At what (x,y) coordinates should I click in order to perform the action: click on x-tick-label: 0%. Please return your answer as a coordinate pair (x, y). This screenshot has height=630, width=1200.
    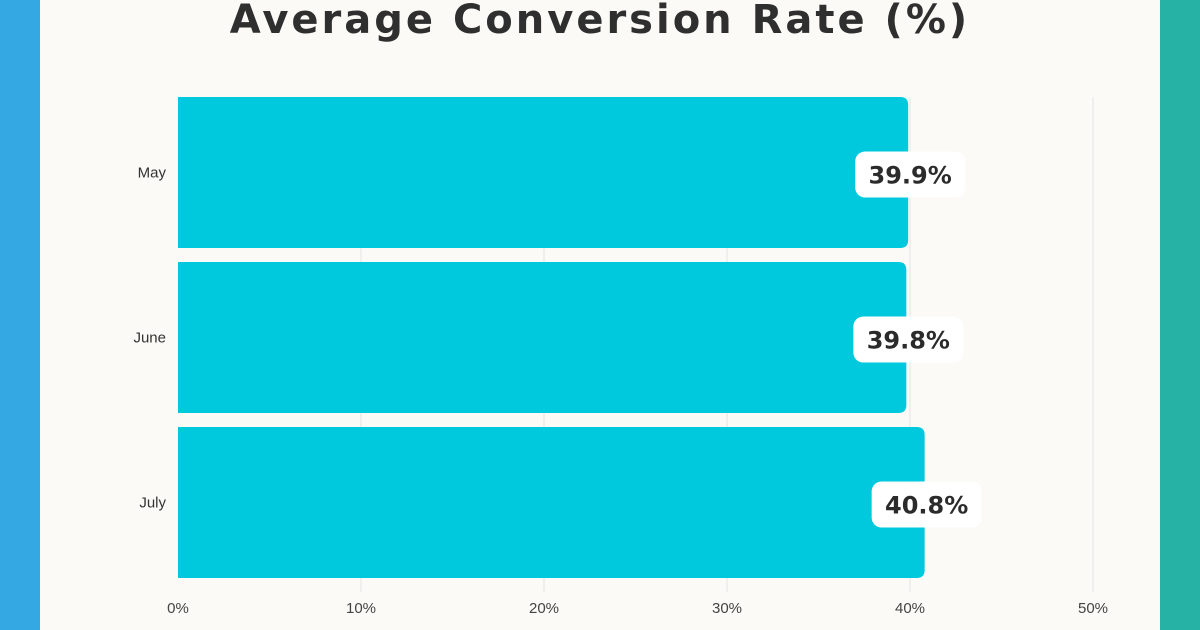
    Looking at the image, I should click on (178, 608).